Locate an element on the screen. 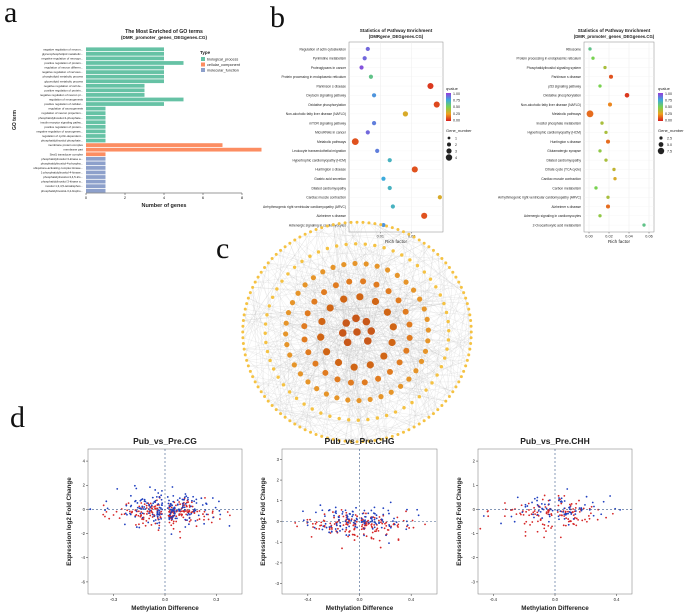  y-tick-label: phospholipid metabolic process is located at coordinates (63, 77).